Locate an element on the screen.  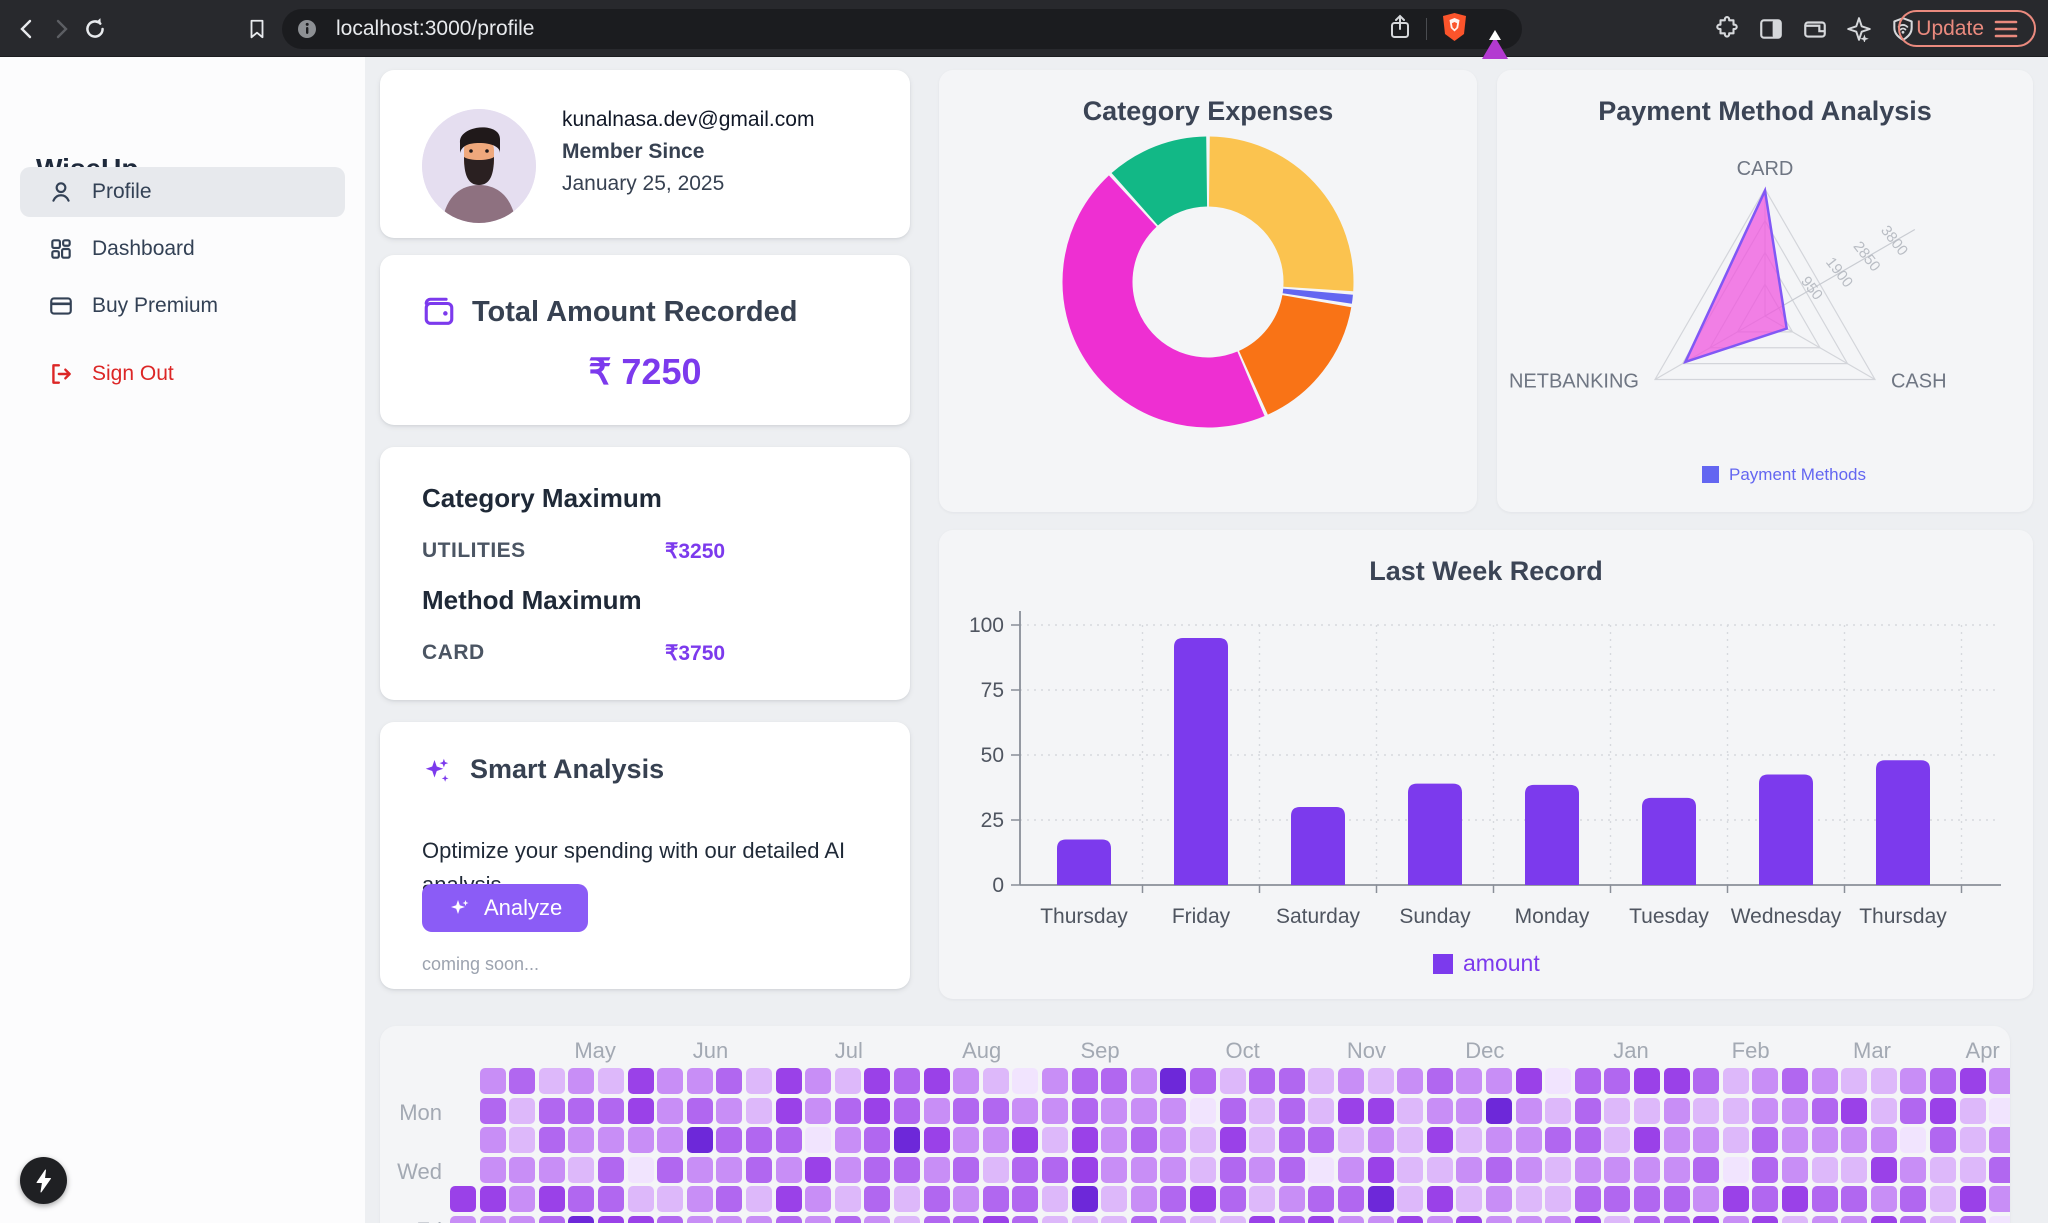
url-text: localhost:3000/profile is located at coordinates (435, 28).